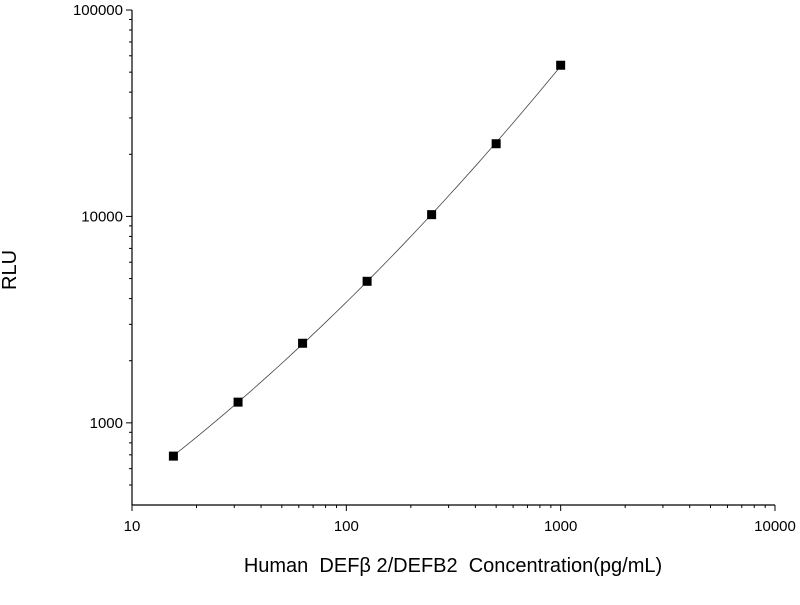  What do you see at coordinates (10, 270) in the screenshot?
I see `y-axis-title: RLU` at bounding box center [10, 270].